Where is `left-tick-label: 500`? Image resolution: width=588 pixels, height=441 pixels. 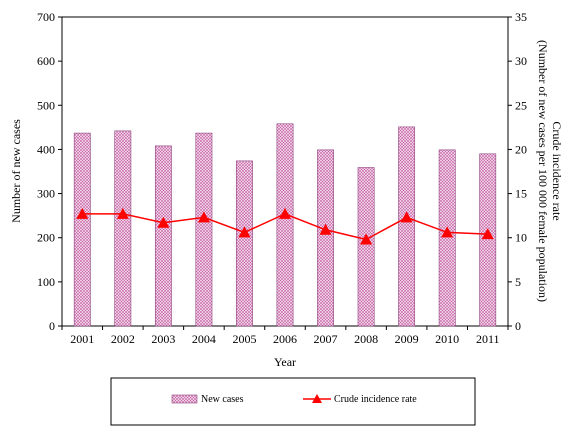 left-tick-label: 500 is located at coordinates (46, 105).